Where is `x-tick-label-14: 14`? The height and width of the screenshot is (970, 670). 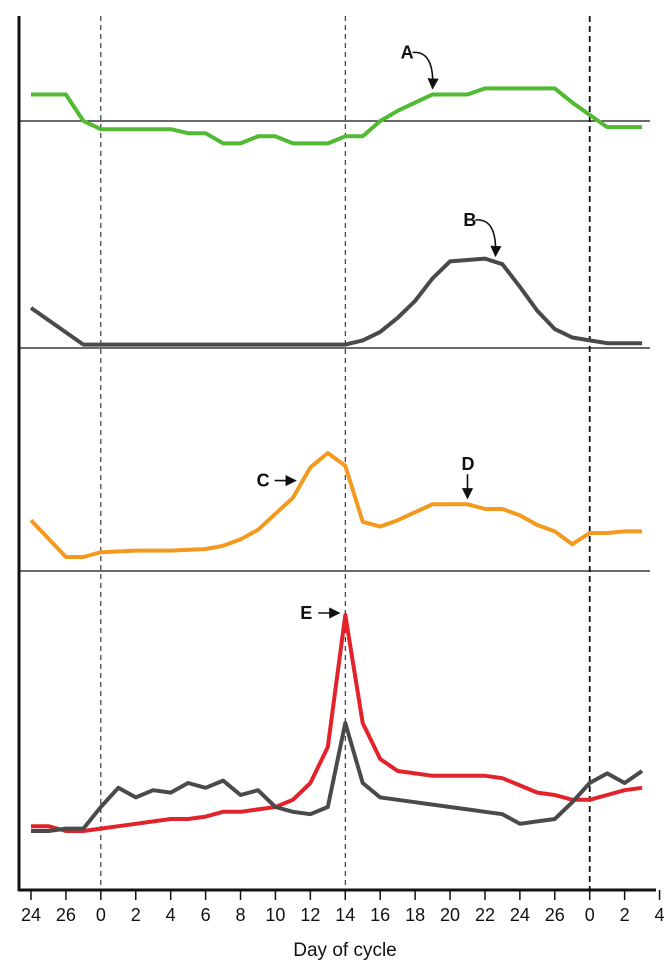
x-tick-label-14: 14 is located at coordinates (345, 915).